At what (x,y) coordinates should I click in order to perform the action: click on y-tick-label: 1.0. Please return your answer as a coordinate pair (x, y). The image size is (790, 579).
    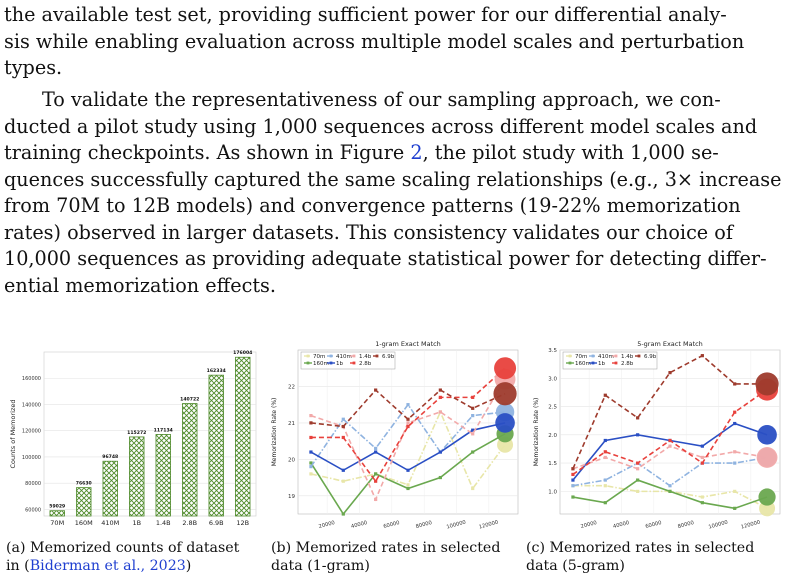
    Looking at the image, I should click on (552, 492).